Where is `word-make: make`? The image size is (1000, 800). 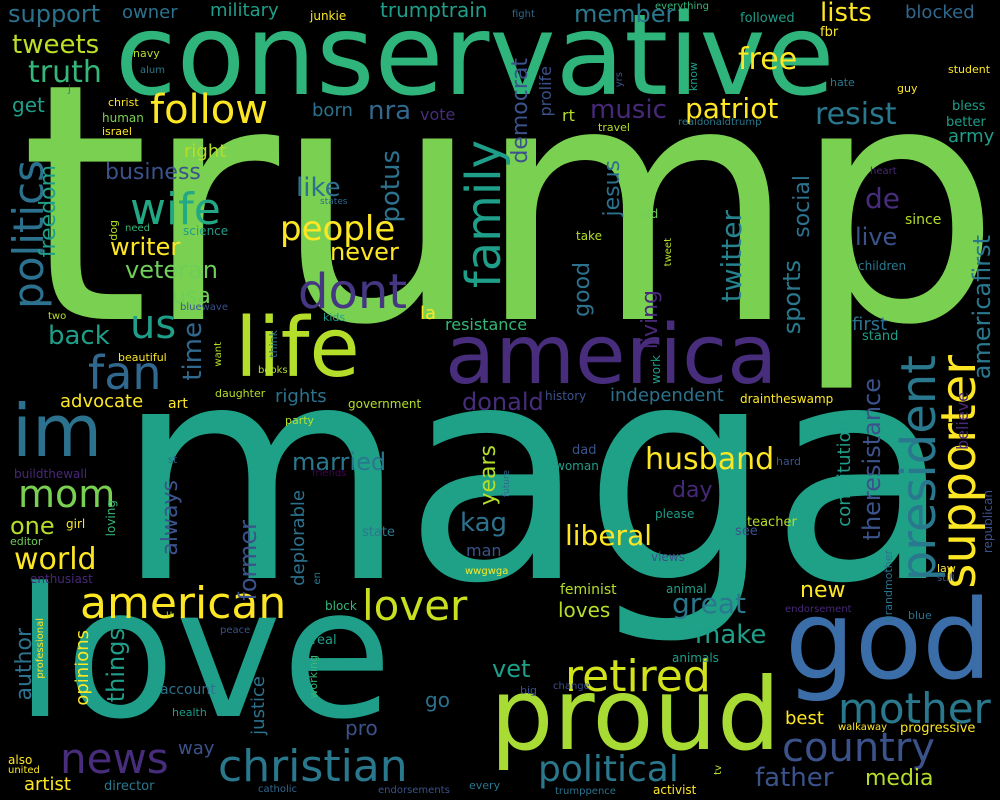 word-make: make is located at coordinates (731, 635).